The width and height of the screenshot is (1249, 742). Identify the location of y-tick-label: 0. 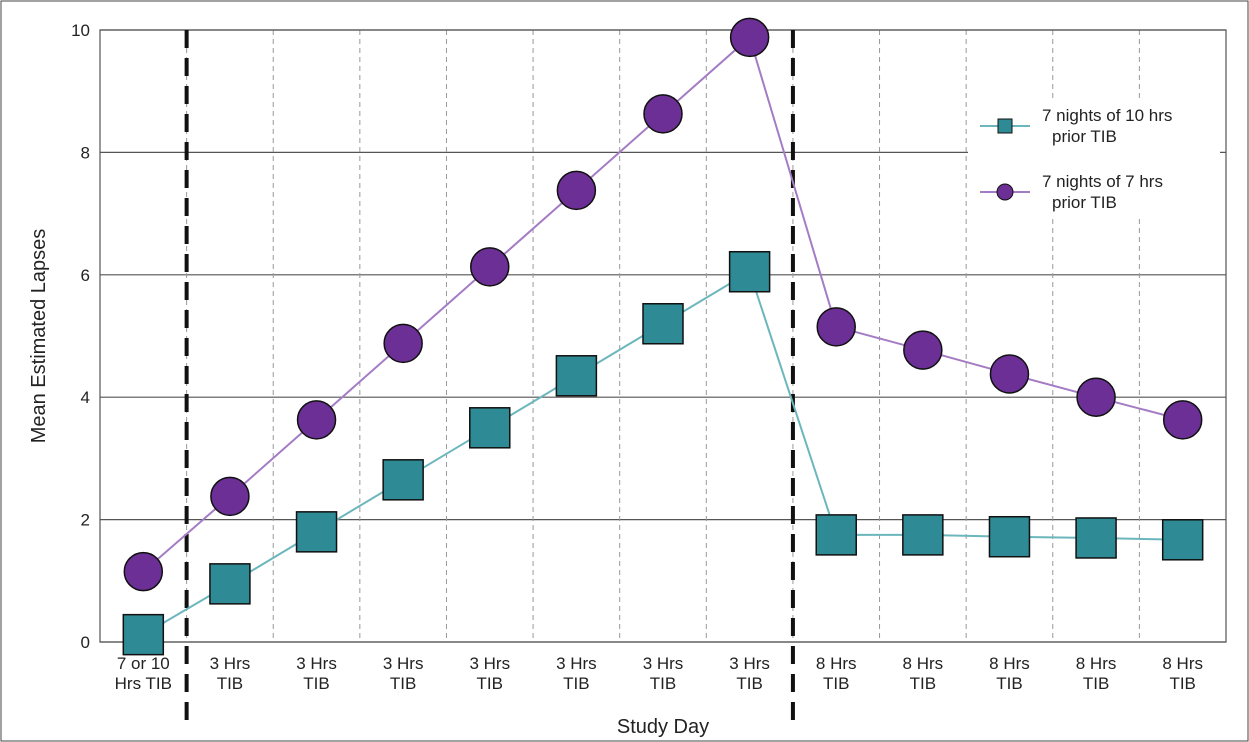
(85, 642).